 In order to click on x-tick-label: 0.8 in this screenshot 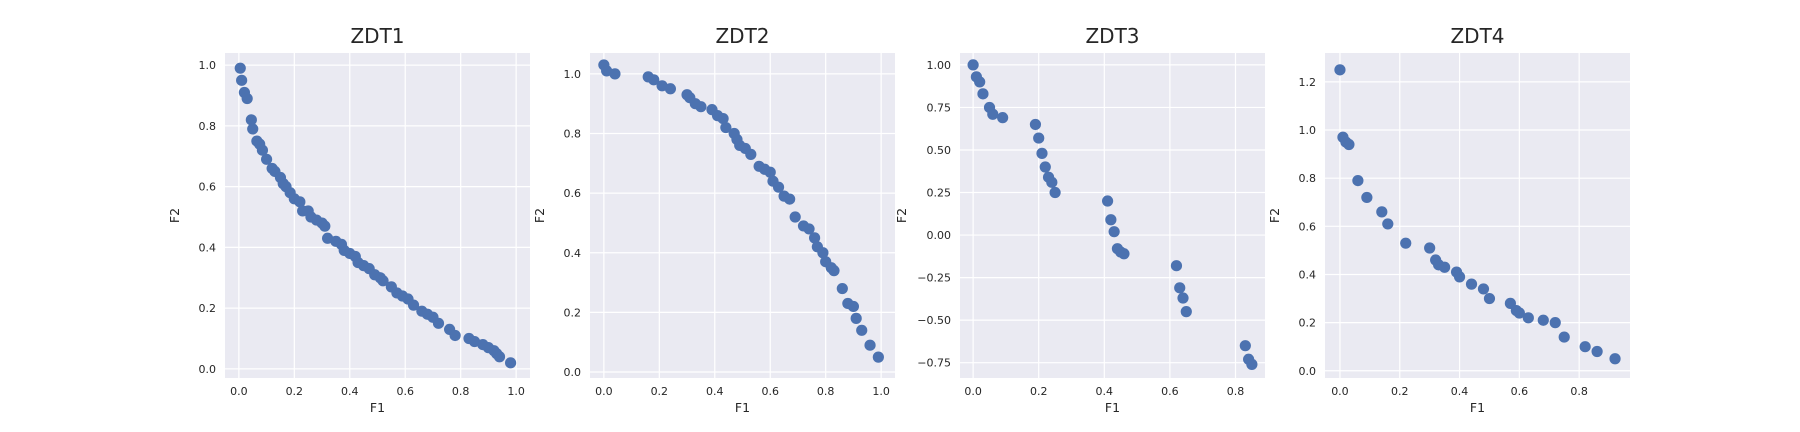, I will do `click(461, 391)`.